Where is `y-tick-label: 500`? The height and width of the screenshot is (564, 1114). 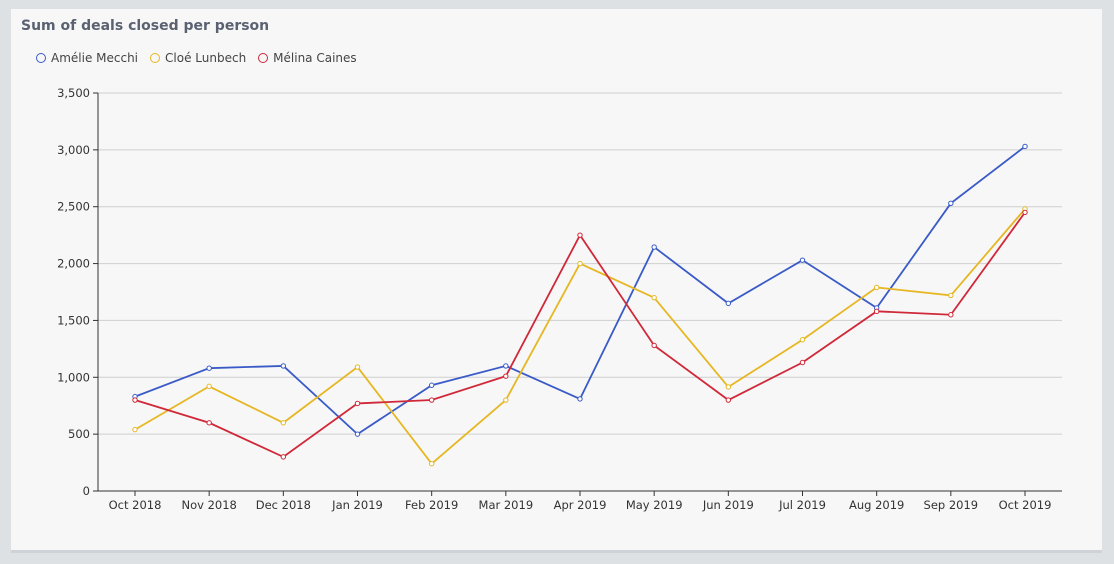 y-tick-label: 500 is located at coordinates (79, 434).